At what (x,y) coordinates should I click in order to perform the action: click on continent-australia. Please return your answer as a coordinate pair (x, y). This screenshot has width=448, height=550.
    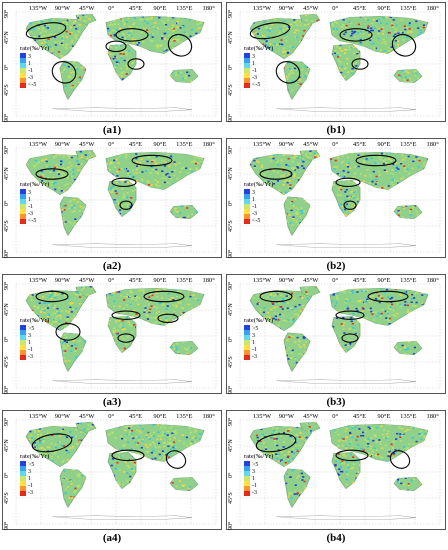
    Looking at the image, I should click on (408, 211).